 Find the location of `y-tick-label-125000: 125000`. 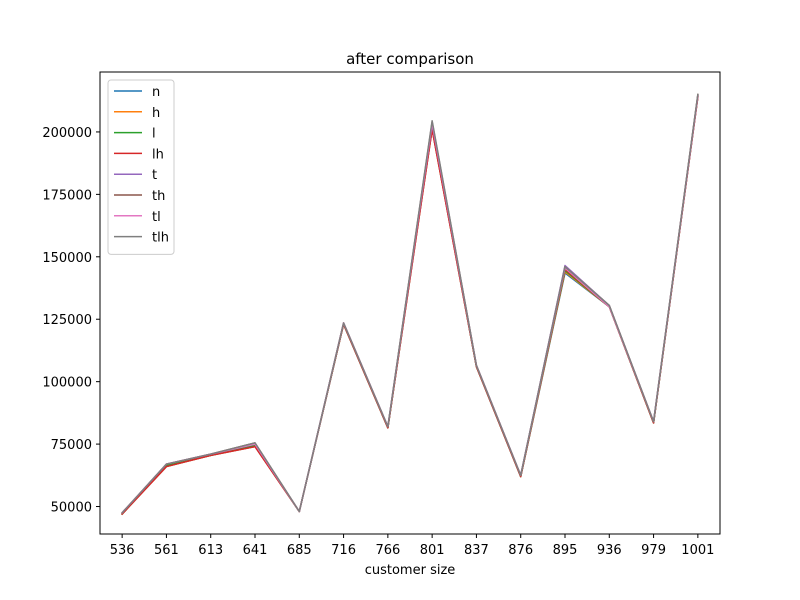

y-tick-label-125000: 125000 is located at coordinates (67, 320).